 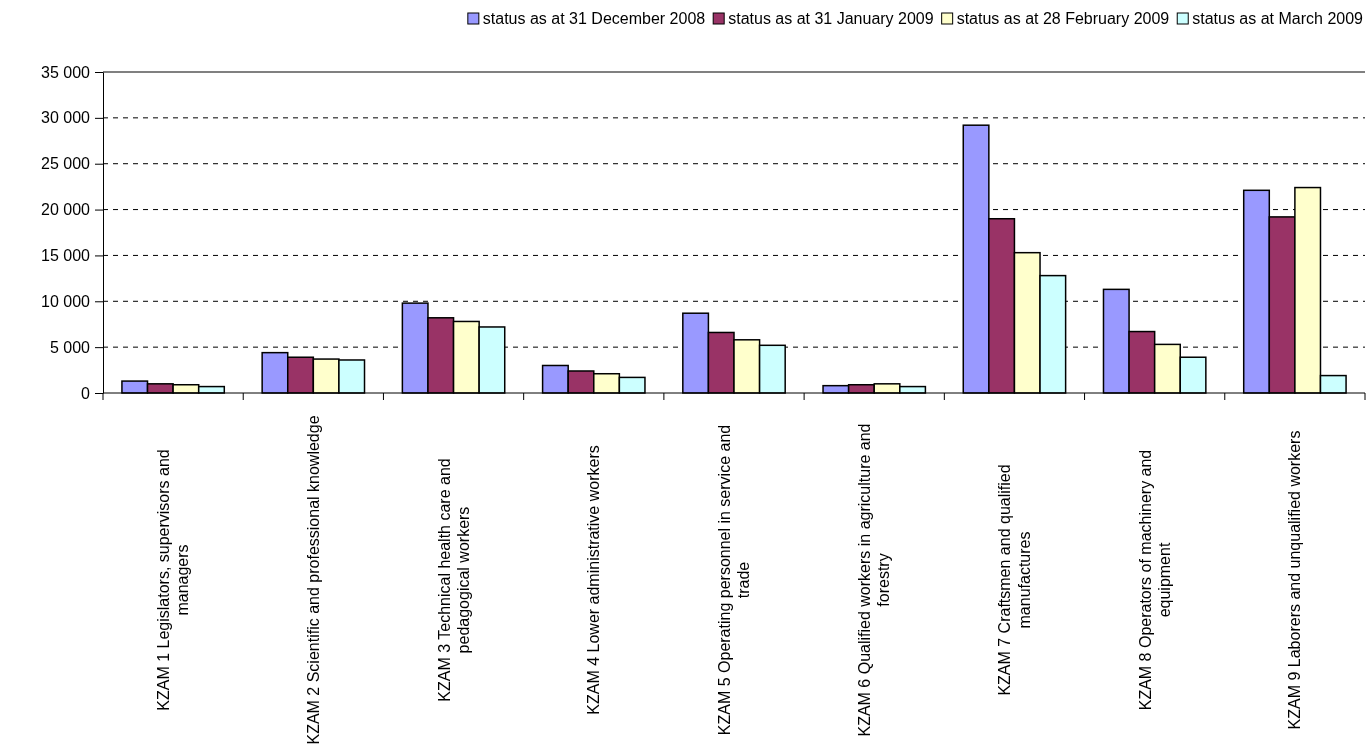 What do you see at coordinates (1014, 580) in the screenshot?
I see `x-tick-label: KZAM 7 Craftsmen and qualified manufactures` at bounding box center [1014, 580].